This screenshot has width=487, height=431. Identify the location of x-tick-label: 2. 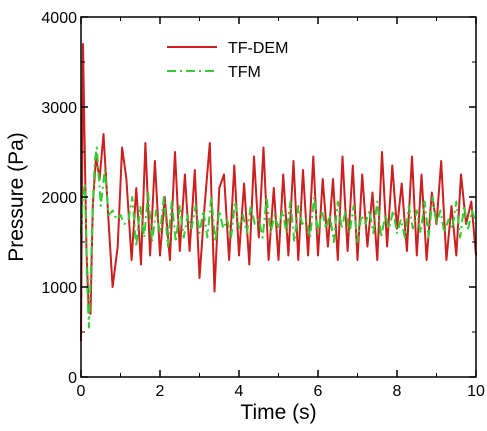
(160, 391).